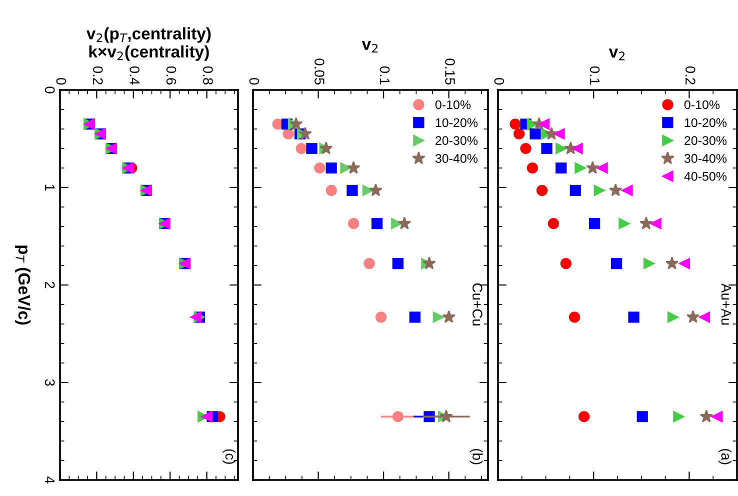  Describe the element at coordinates (726, 304) in the screenshot. I see `annotation: Au+Au` at that location.